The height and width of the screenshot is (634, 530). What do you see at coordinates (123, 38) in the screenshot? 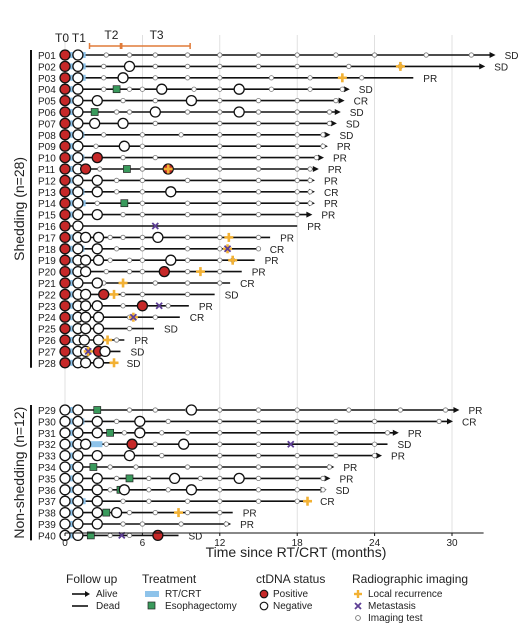
I see `period-brackets: T0 T1 T2 T3` at bounding box center [123, 38].